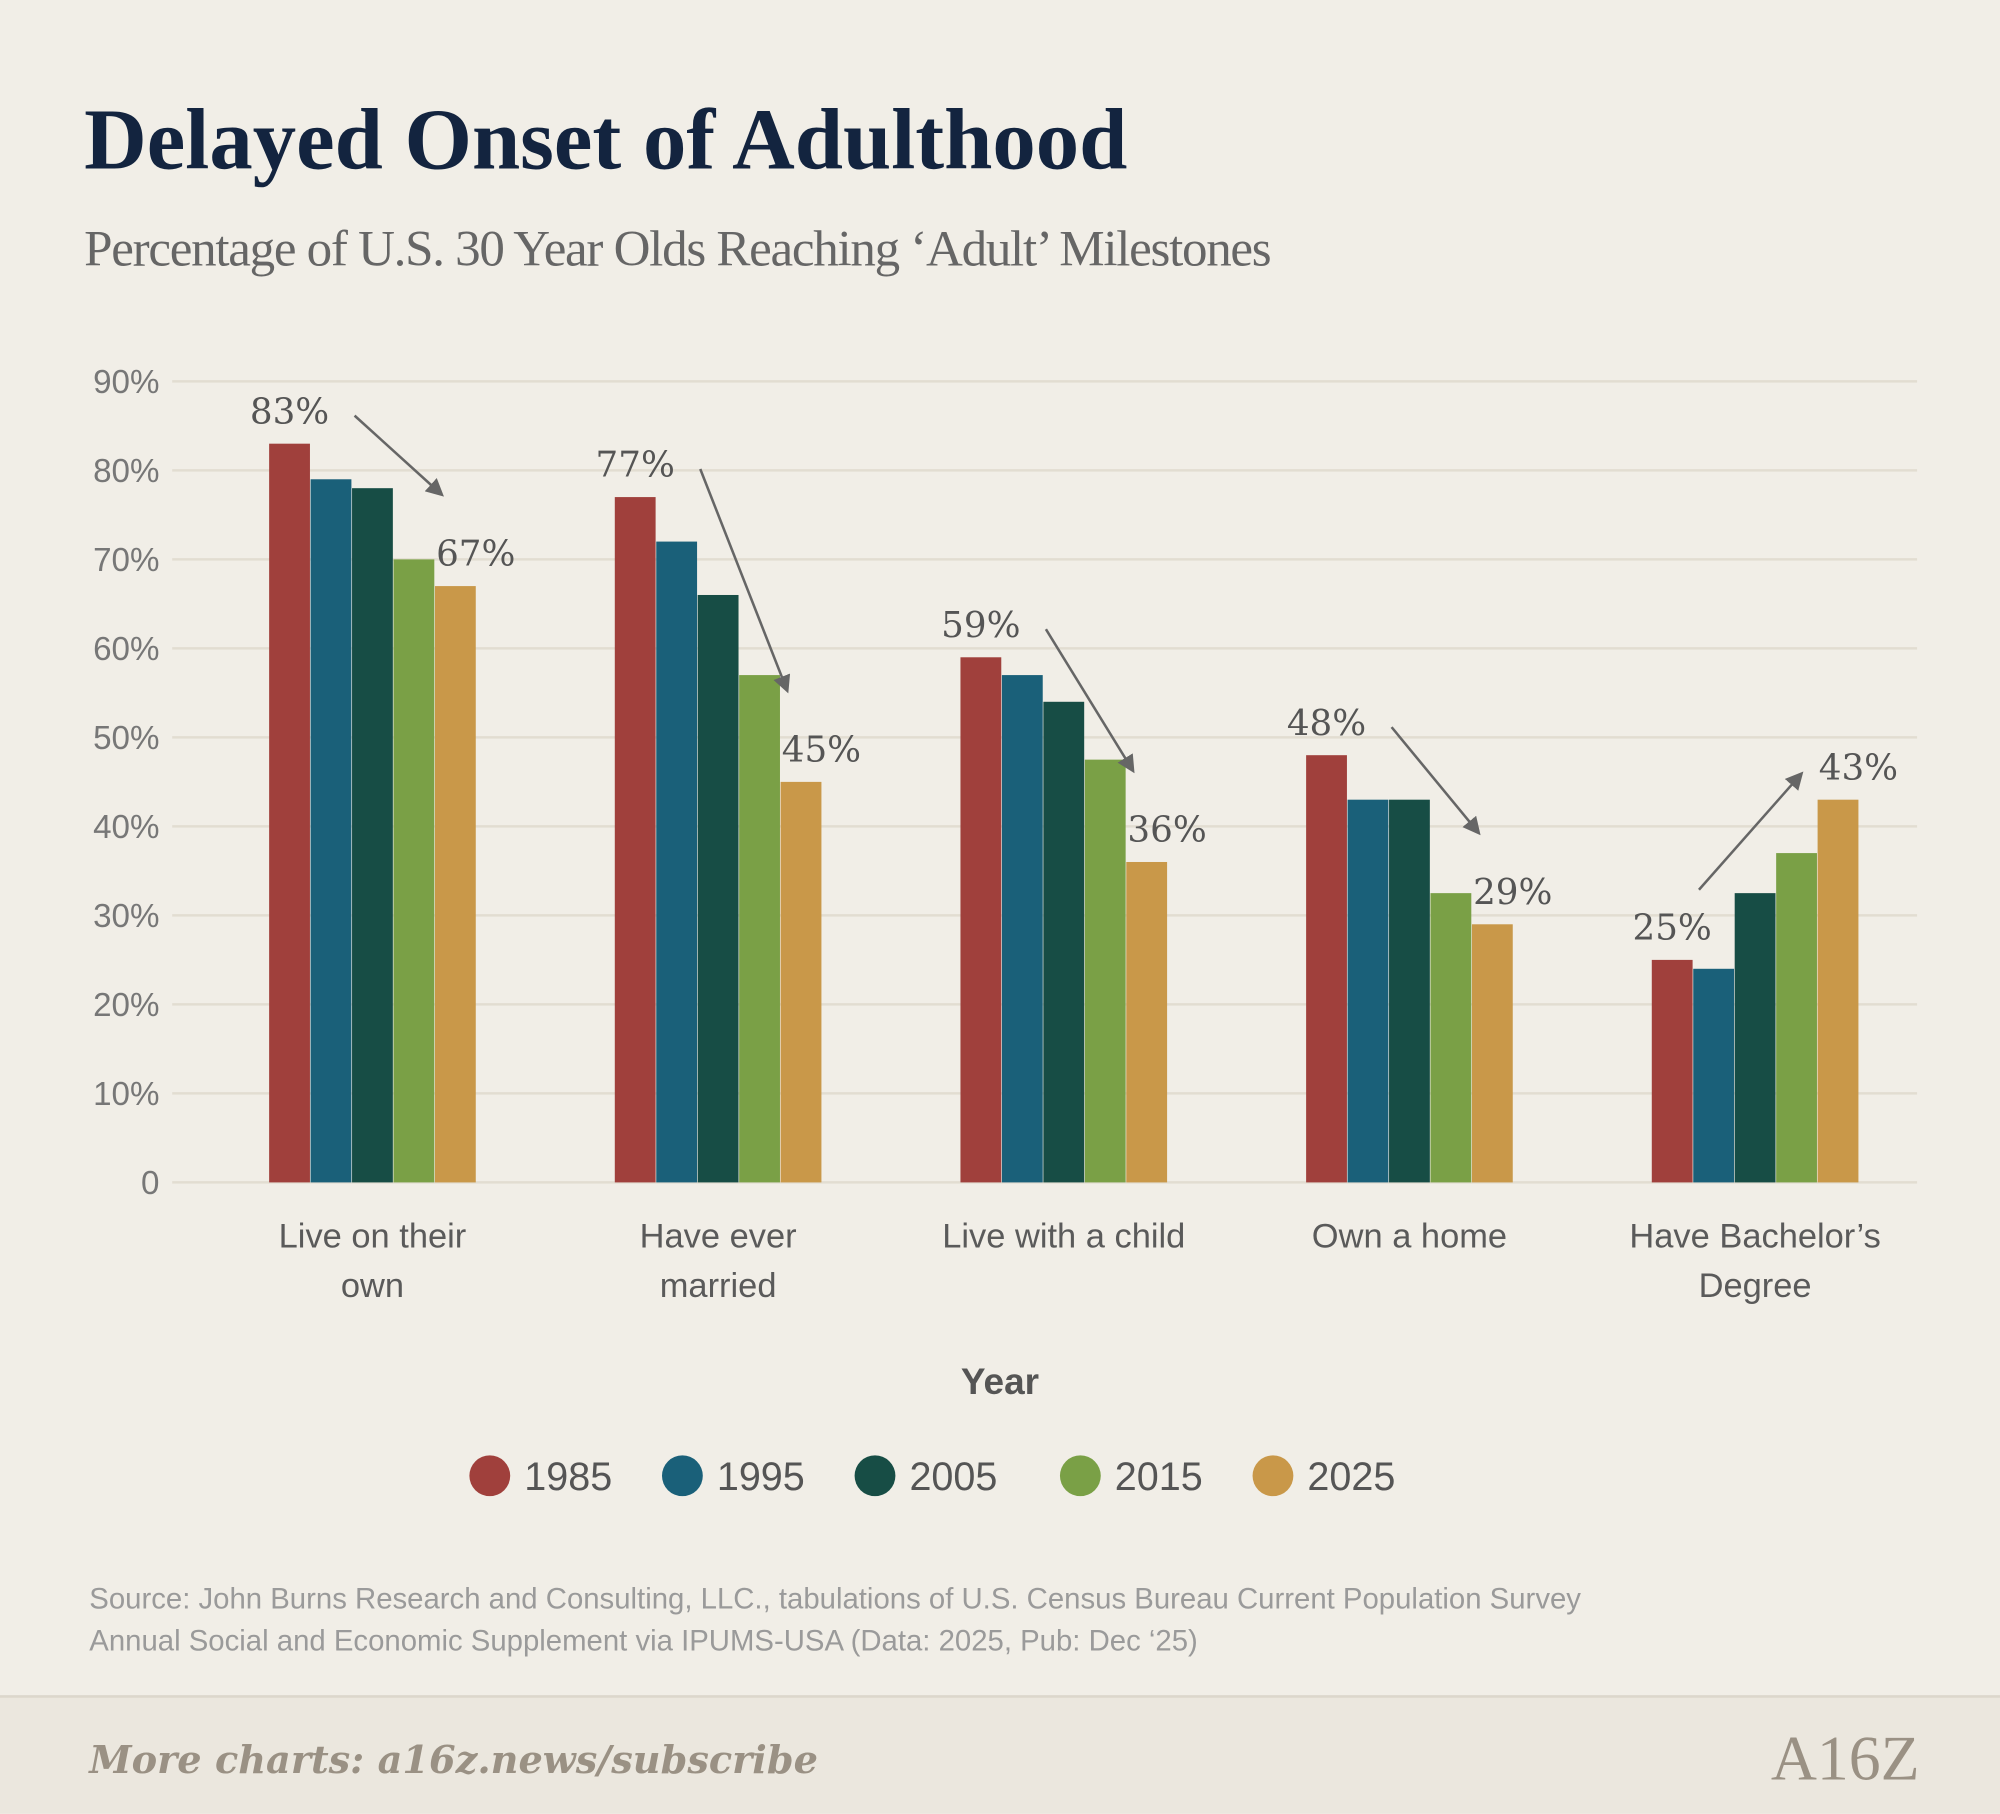  Describe the element at coordinates (289, 411) in the screenshot. I see `data-label: 83%` at that location.